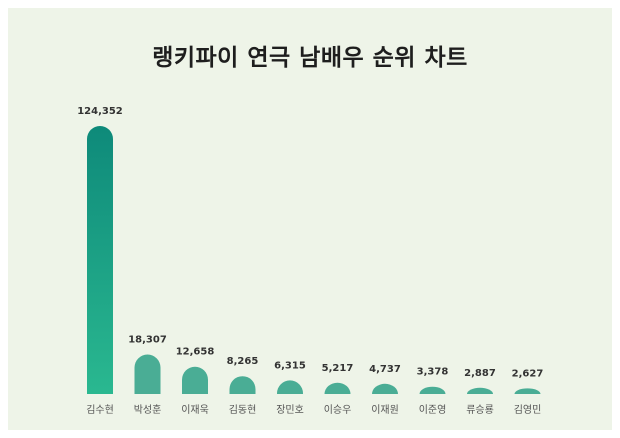 This screenshot has height=438, width=620. What do you see at coordinates (528, 373) in the screenshot?
I see `value-label-10: 2,627` at bounding box center [528, 373].